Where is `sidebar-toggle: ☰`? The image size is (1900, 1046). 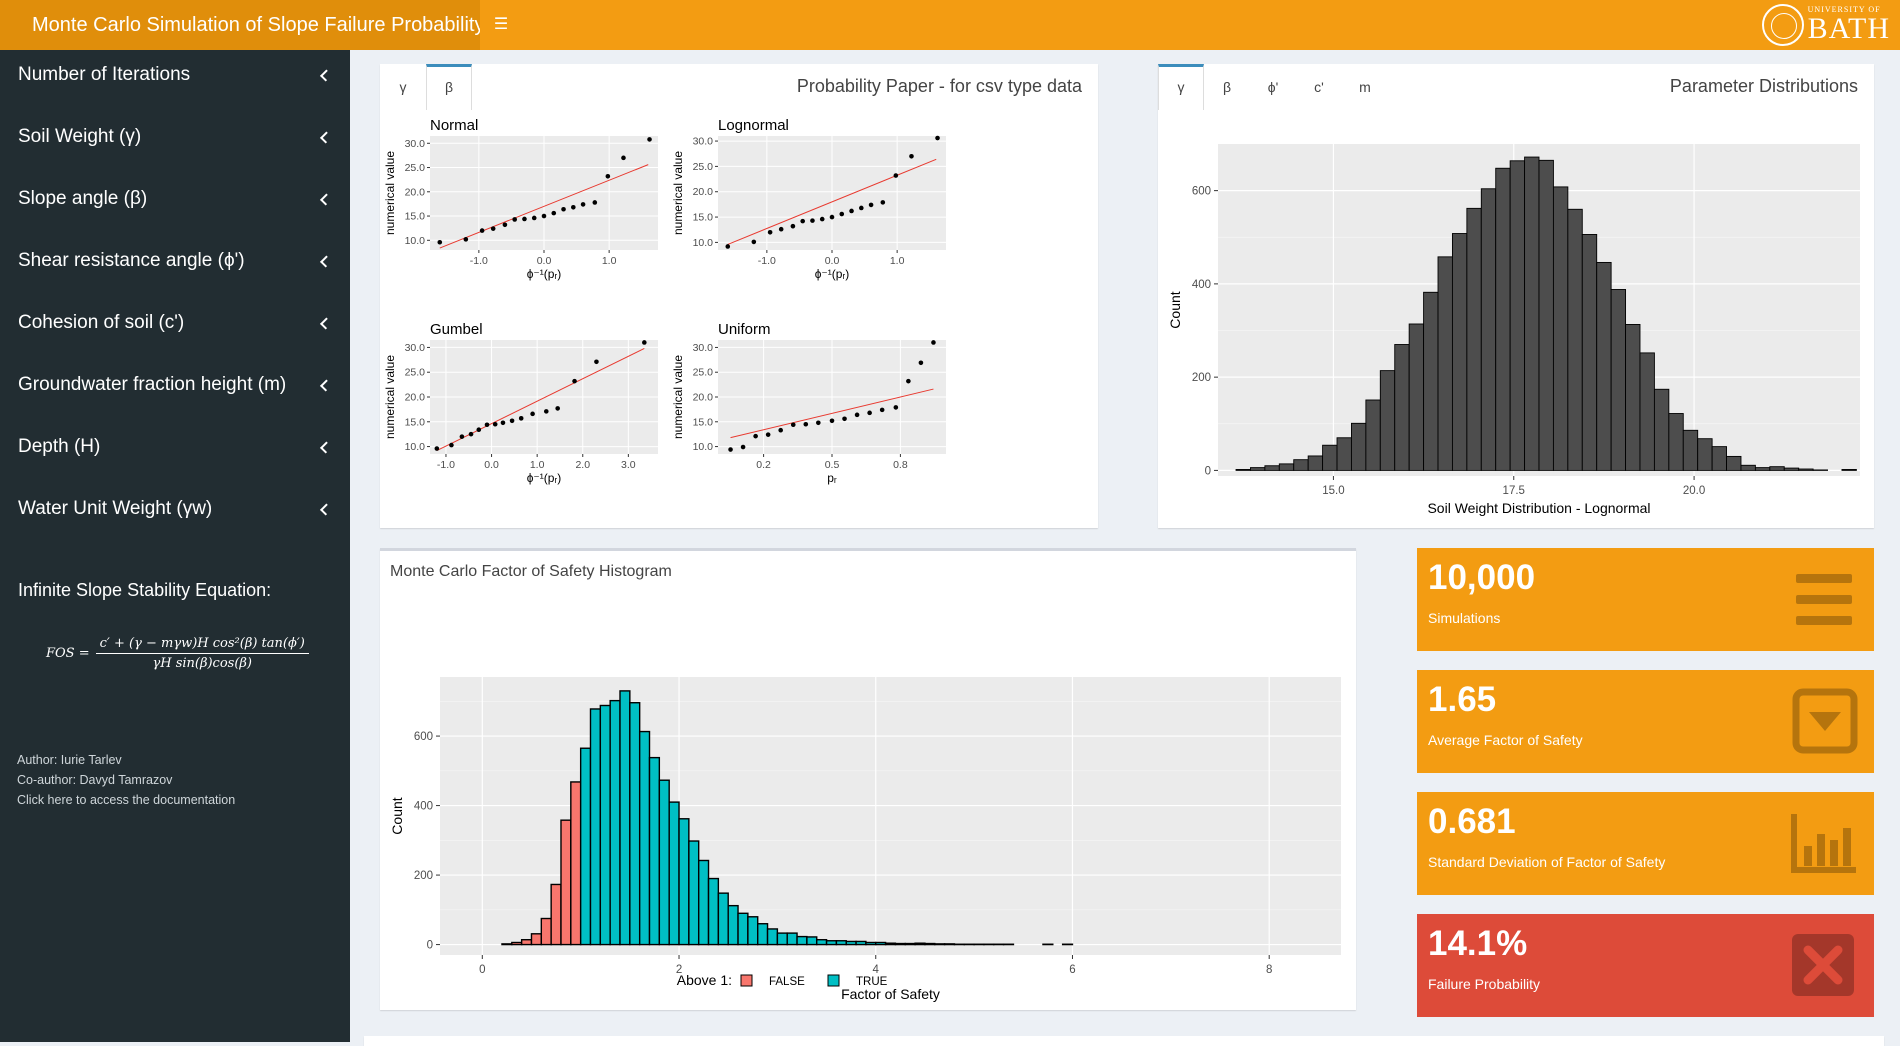
sidebar-toggle: ☰ is located at coordinates (501, 25).